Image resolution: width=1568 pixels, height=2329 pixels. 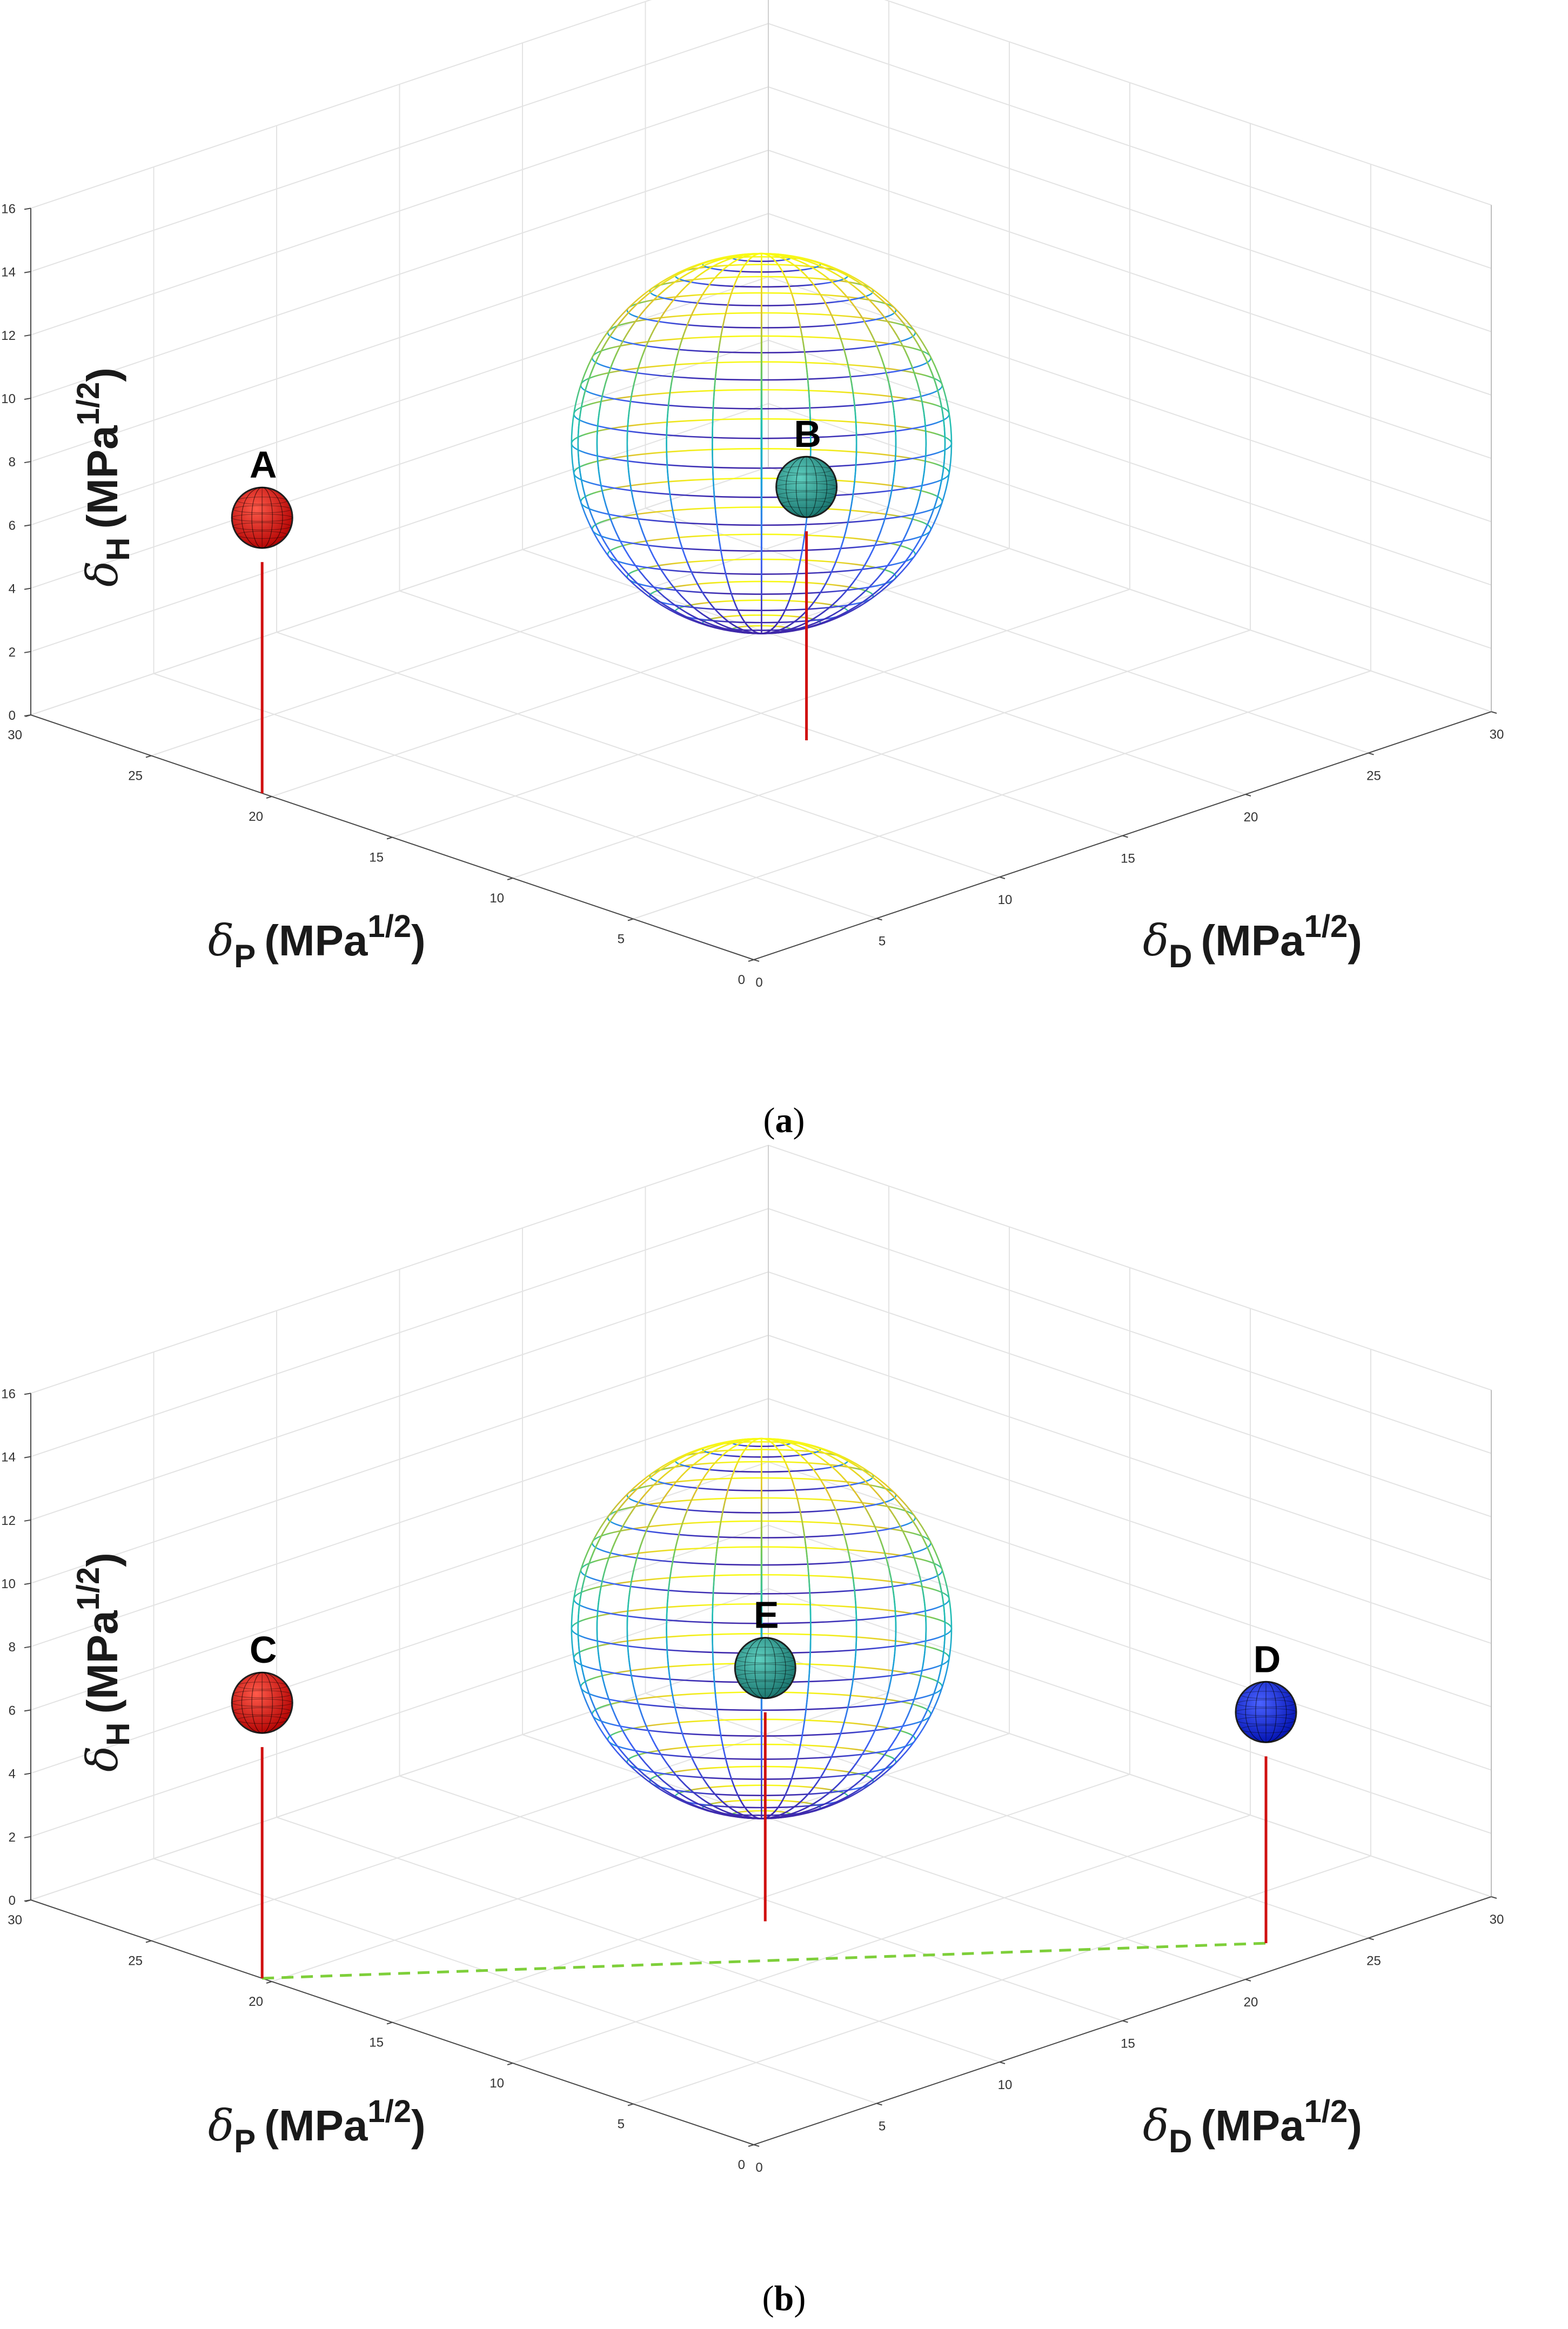 I want to click on tick-label-h: 16, so click(x=8, y=209).